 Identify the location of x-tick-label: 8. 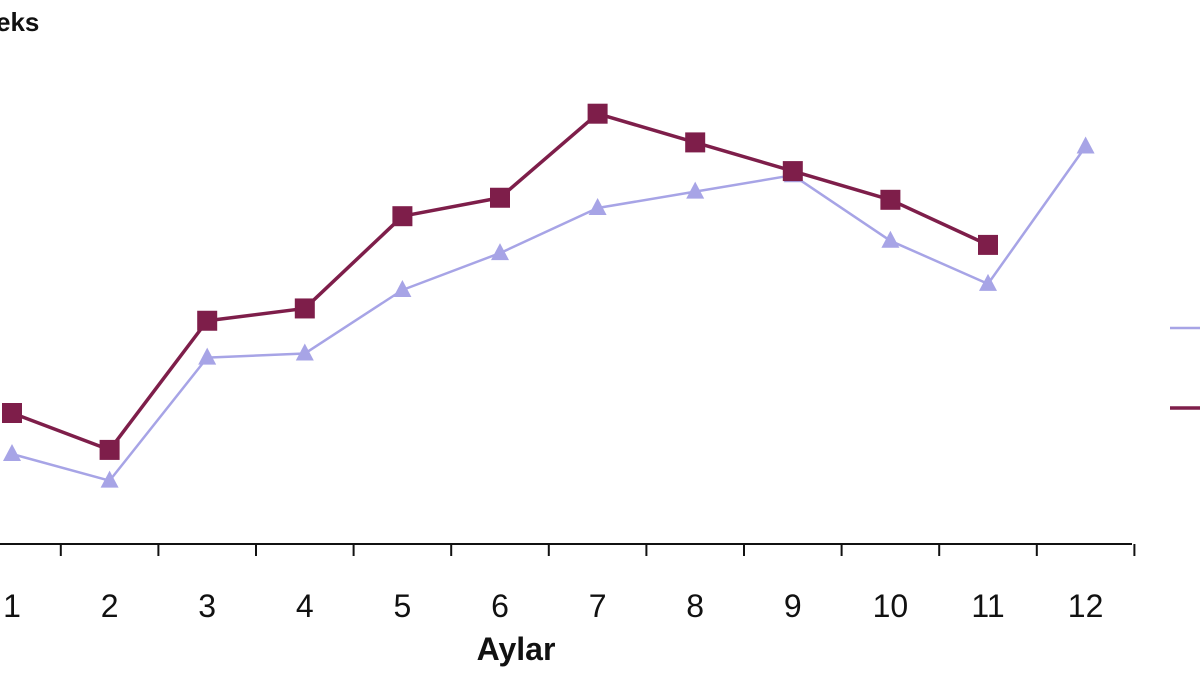
(695, 606).